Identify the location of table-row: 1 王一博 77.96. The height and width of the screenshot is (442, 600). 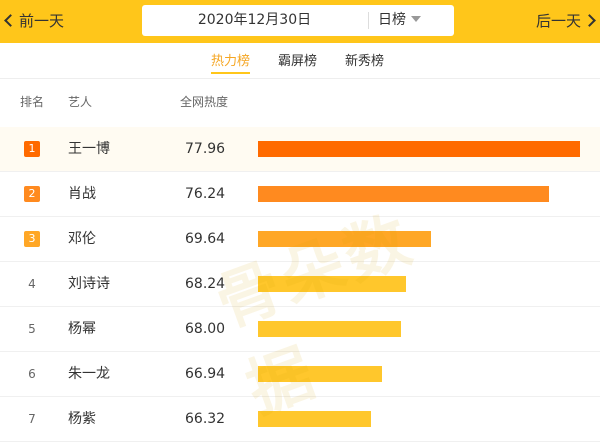
(300, 149).